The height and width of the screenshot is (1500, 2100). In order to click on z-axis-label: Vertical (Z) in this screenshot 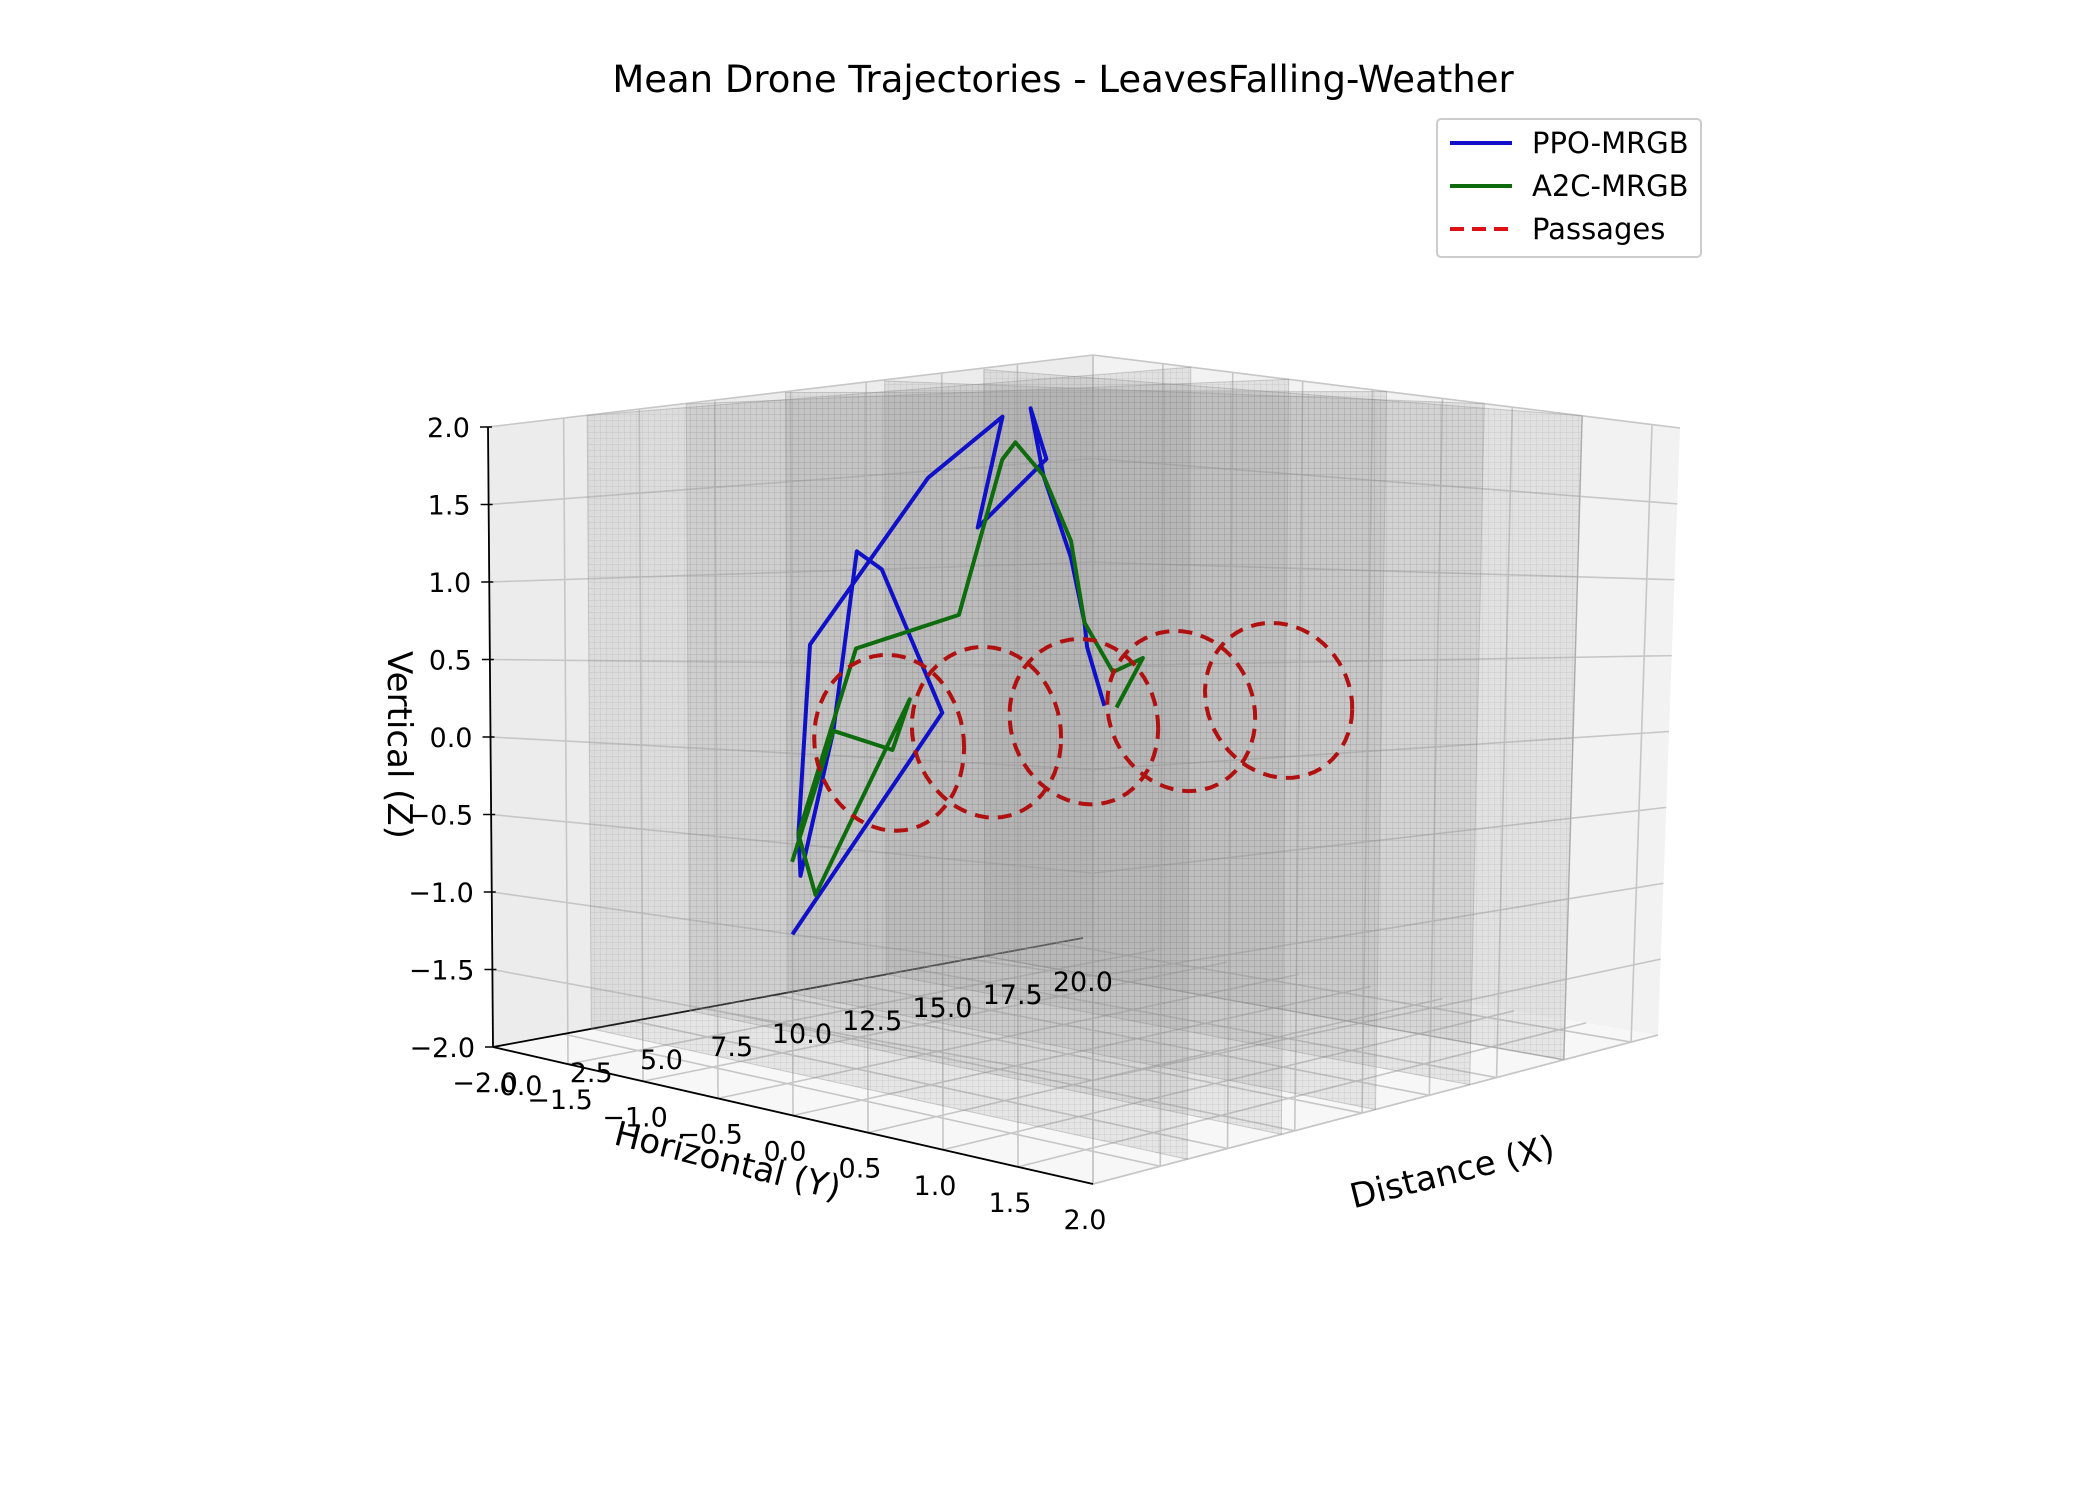, I will do `click(399, 745)`.